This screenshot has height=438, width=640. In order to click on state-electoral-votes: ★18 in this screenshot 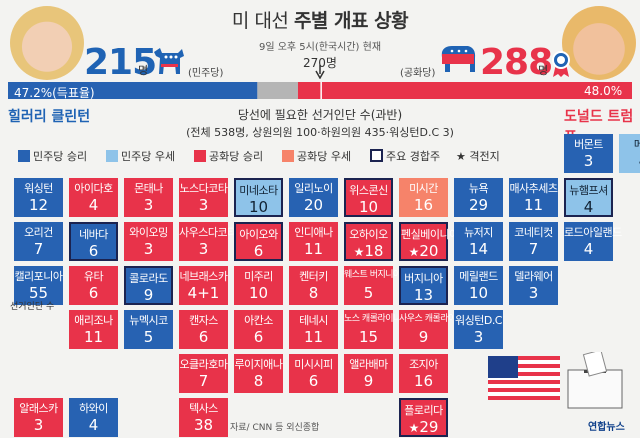, I will do `click(368, 251)`.